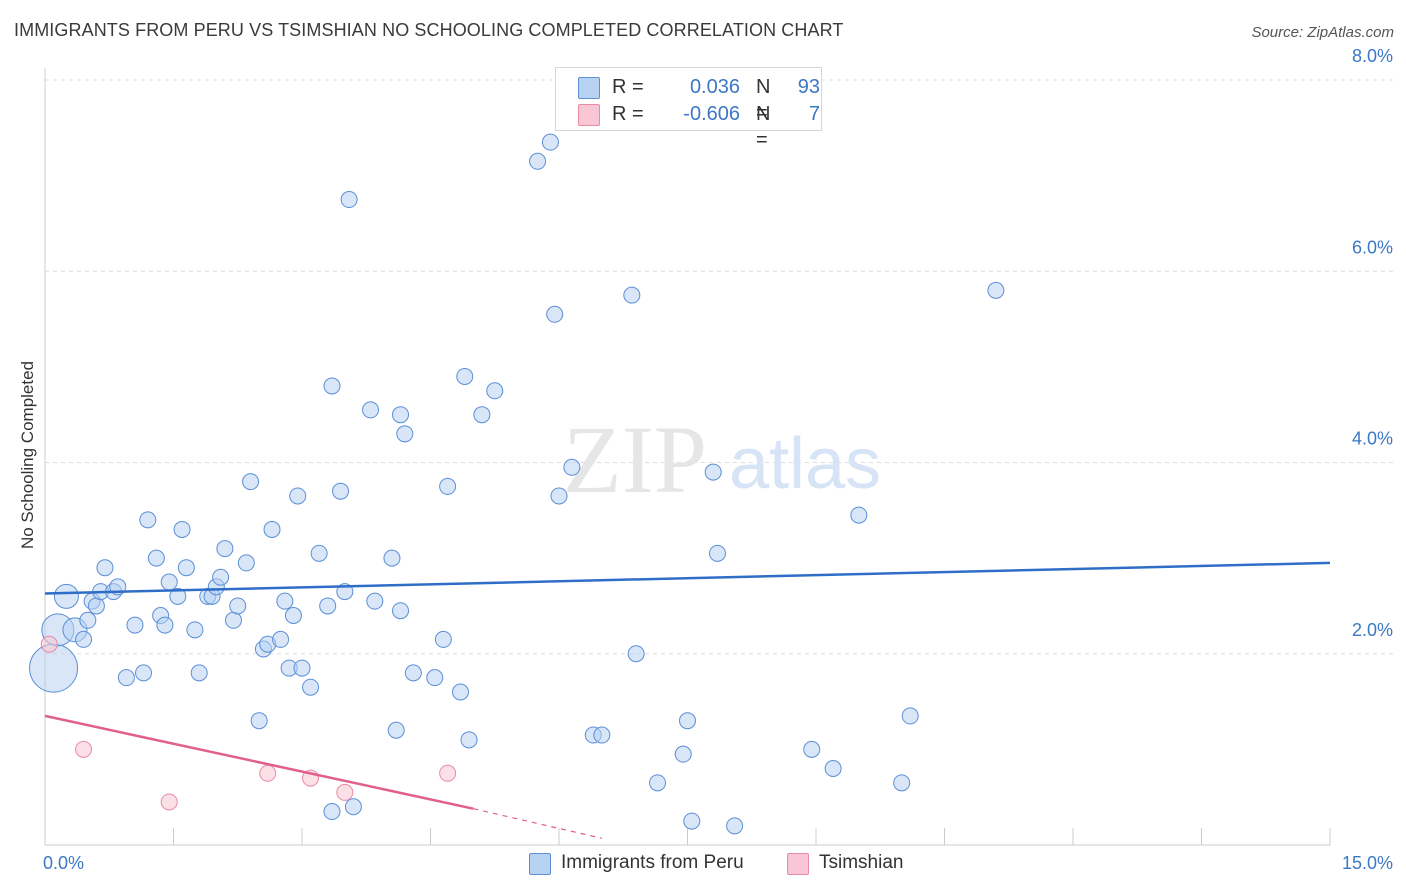 The height and width of the screenshot is (892, 1406). I want to click on legend-swatch-peru, so click(589, 88).